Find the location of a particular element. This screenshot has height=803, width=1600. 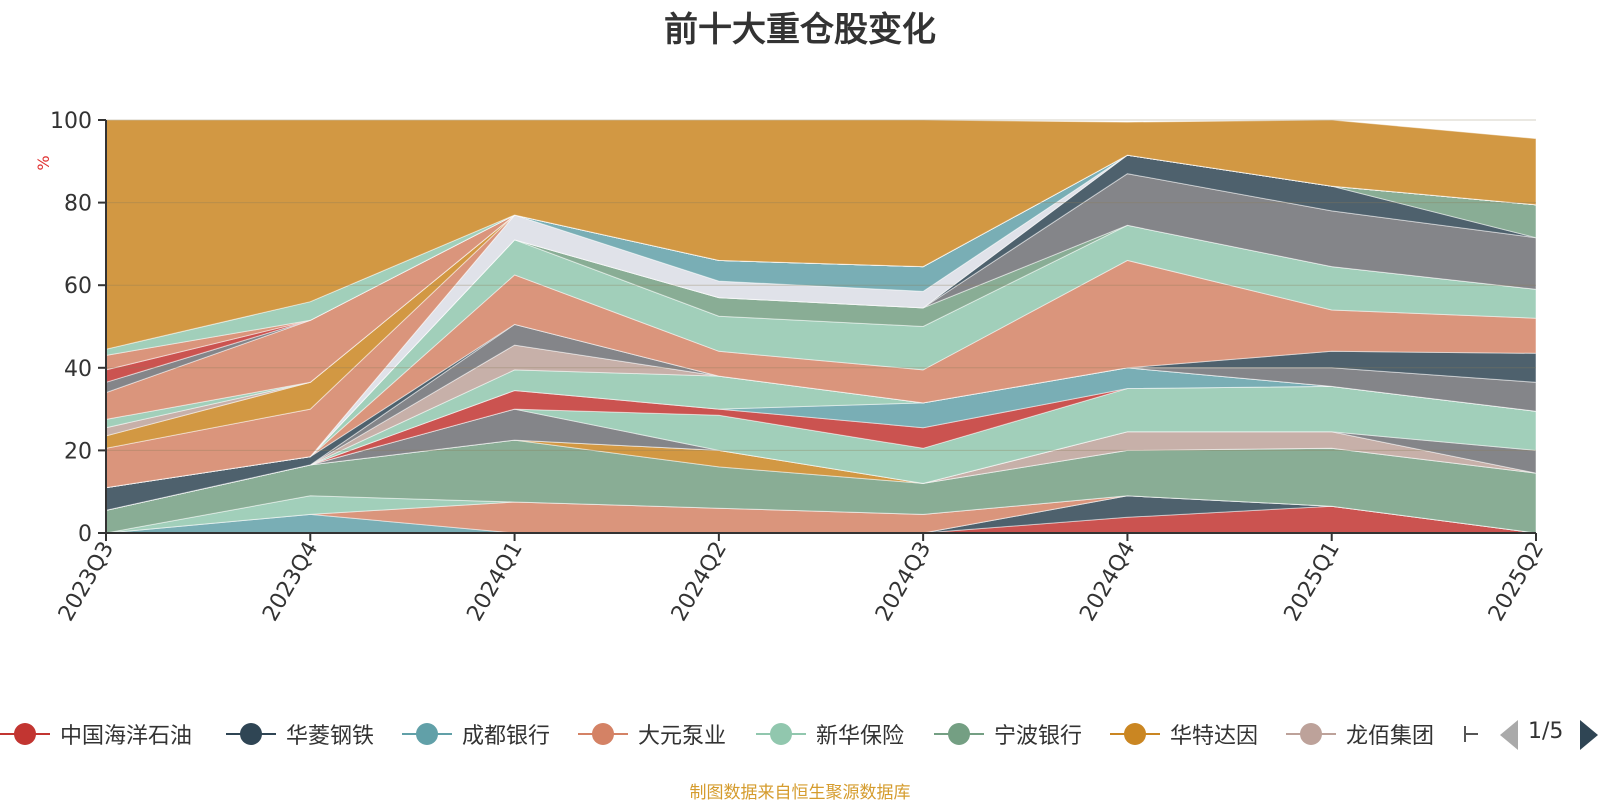

legend-label: 龙佰集团 is located at coordinates (1390, 736).